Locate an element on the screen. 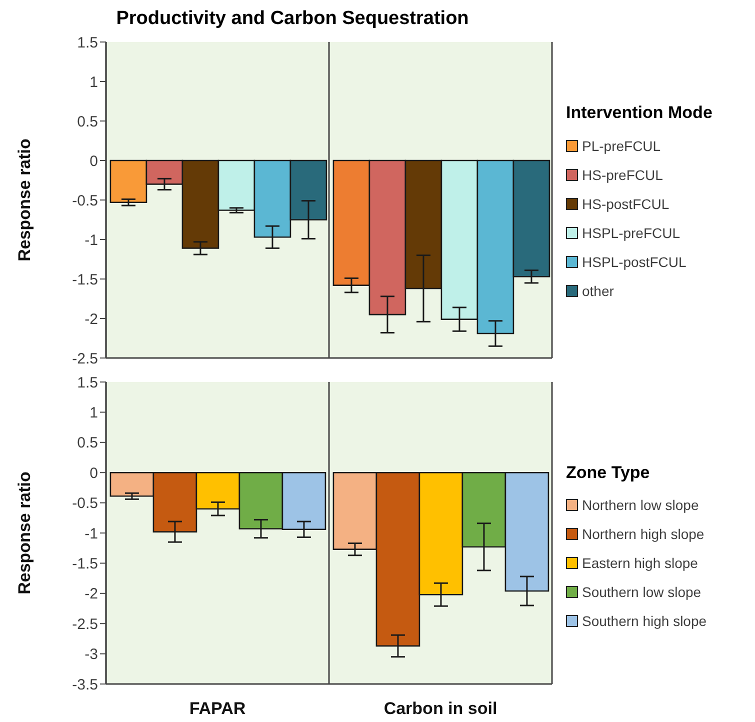 This screenshot has height=722, width=755. legend-label: Eastern high slope is located at coordinates (640, 563).